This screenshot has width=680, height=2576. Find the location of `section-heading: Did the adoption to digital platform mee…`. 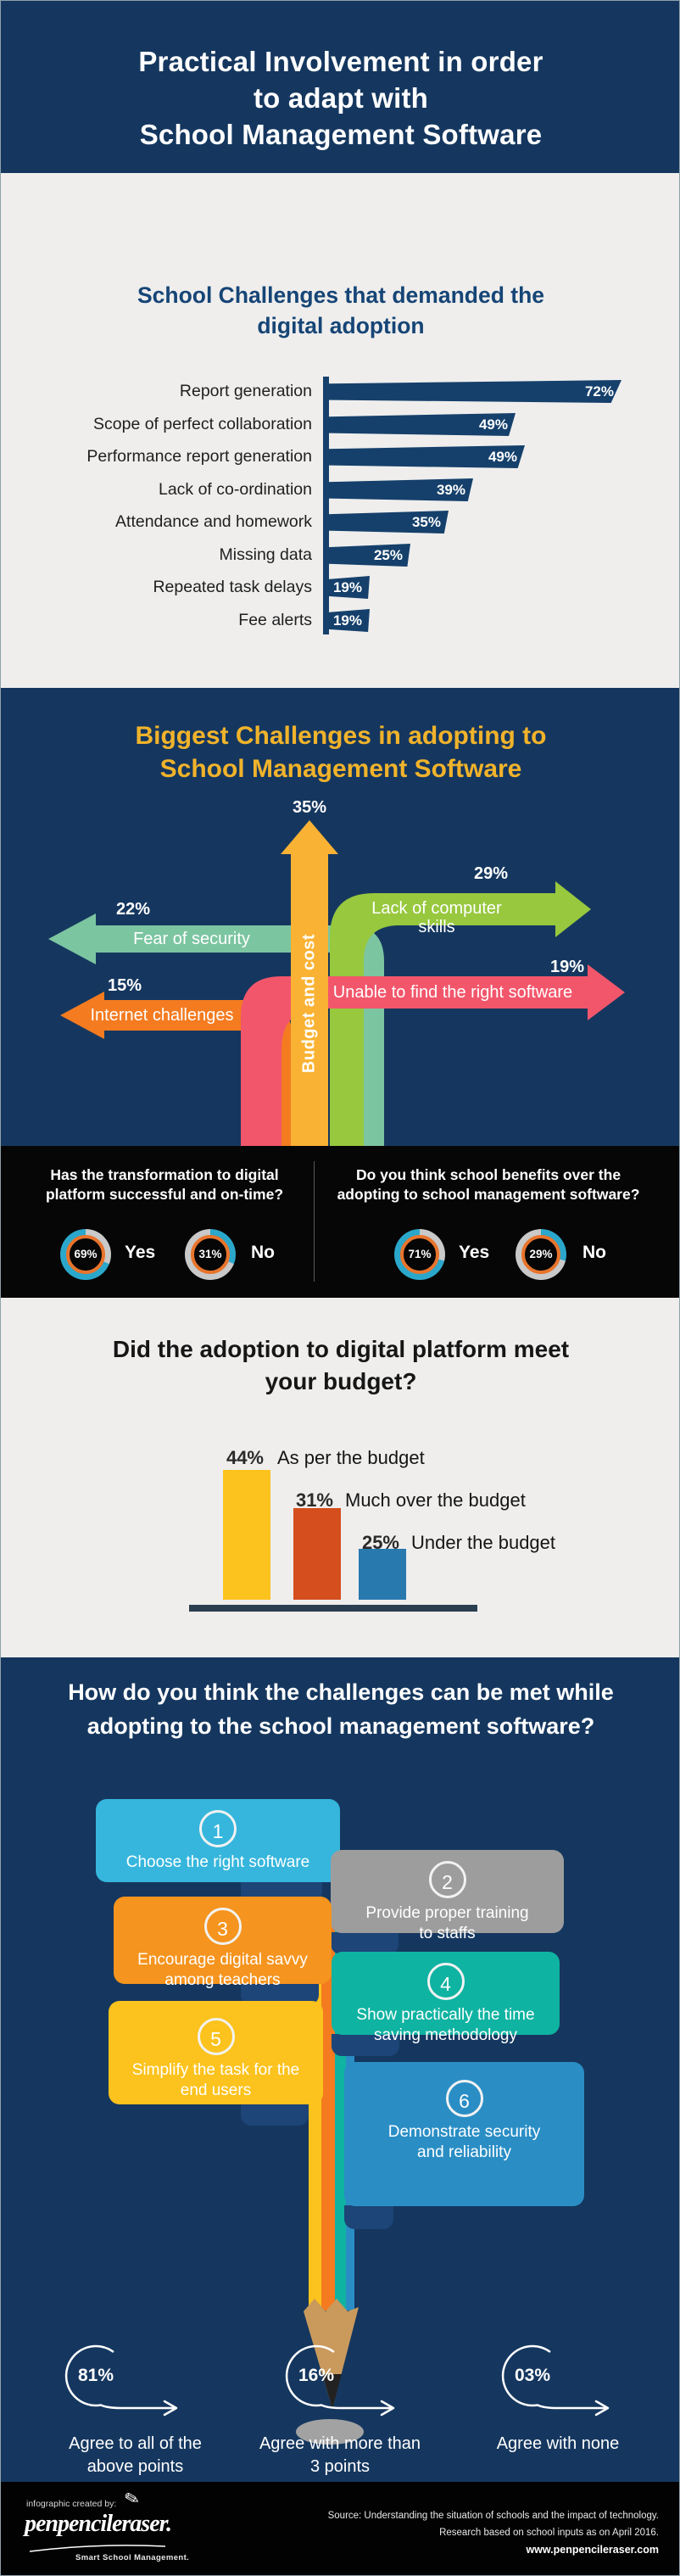

section-heading: Did the adoption to digital platform mee… is located at coordinates (341, 1365).